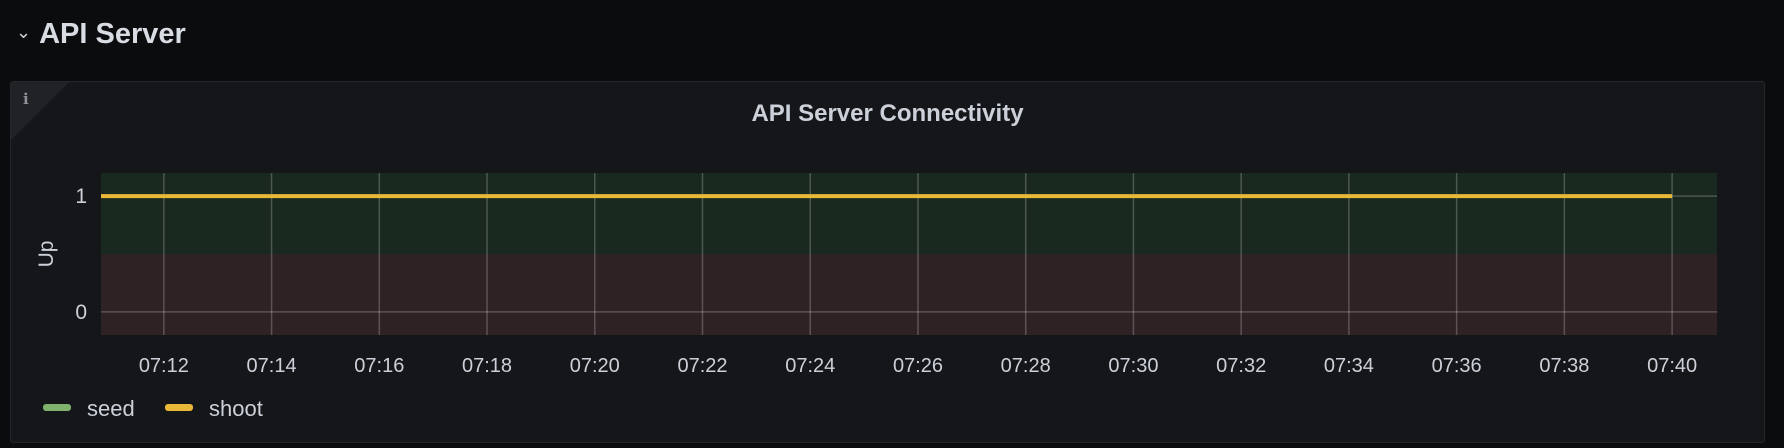  Describe the element at coordinates (81, 196) in the screenshot. I see `y-tick-label: 1` at that location.